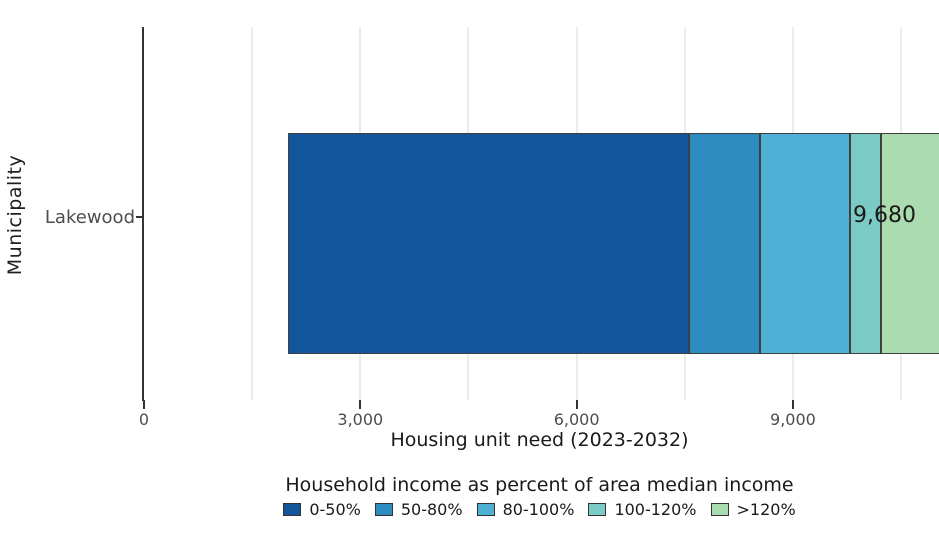  I want to click on legend-label: 100-120%, so click(655, 509).